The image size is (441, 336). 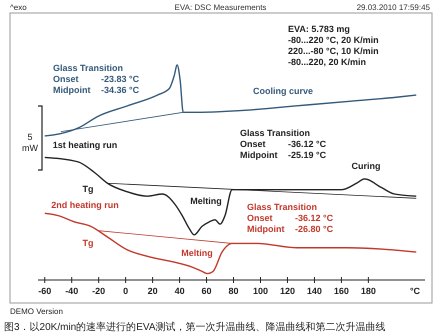 What do you see at coordinates (36, 311) in the screenshot?
I see `text: DEMO Version` at bounding box center [36, 311].